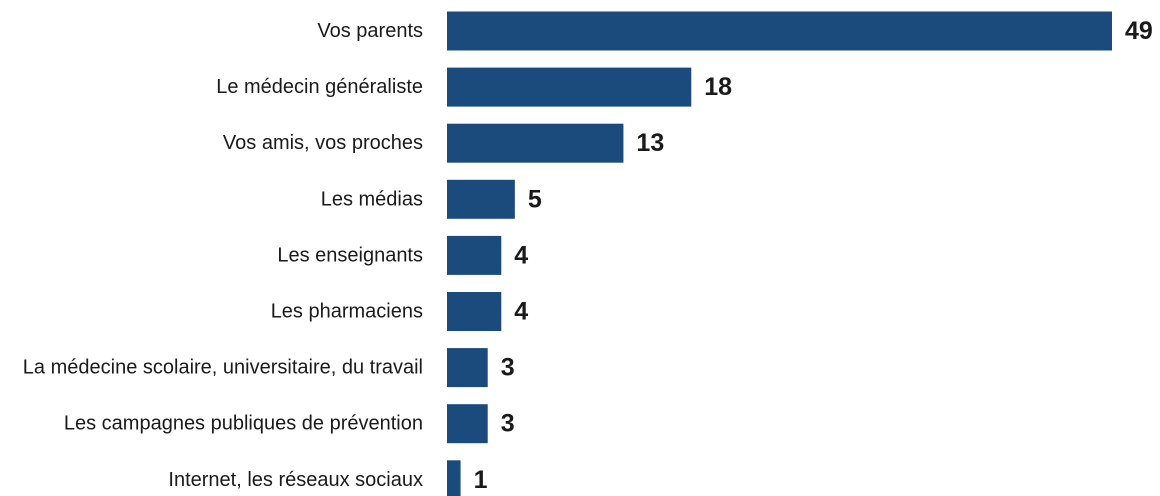 The image size is (1160, 496). Describe the element at coordinates (650, 143) in the screenshot. I see `value-label: 13` at that location.